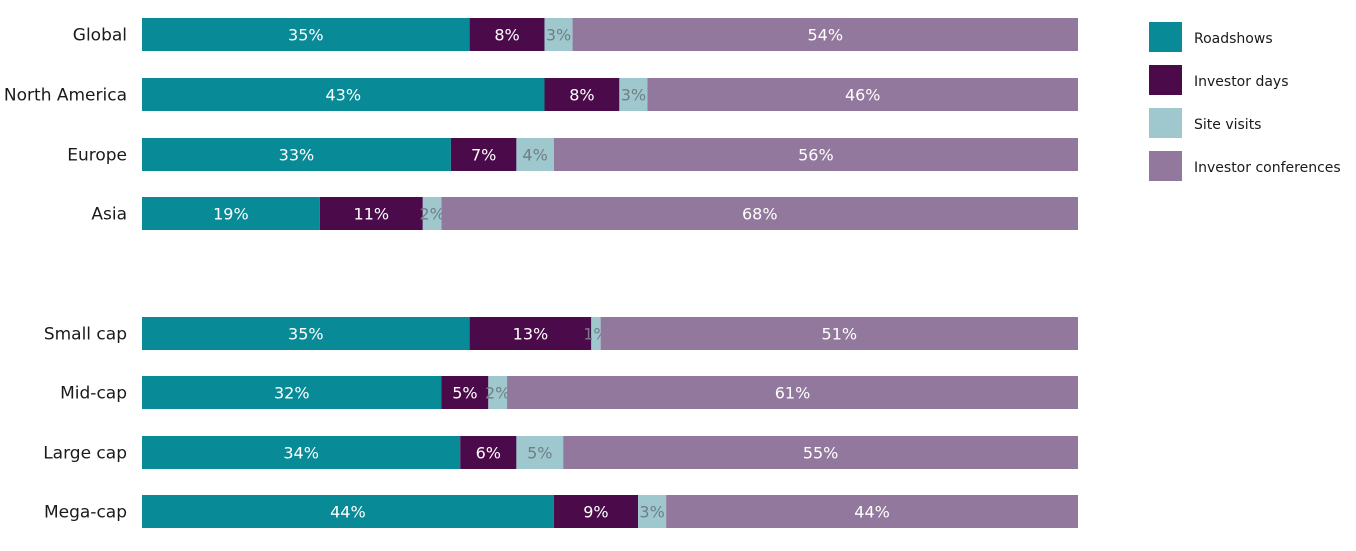 The height and width of the screenshot is (551, 1356). I want to click on data-label: 9%, so click(595, 512).